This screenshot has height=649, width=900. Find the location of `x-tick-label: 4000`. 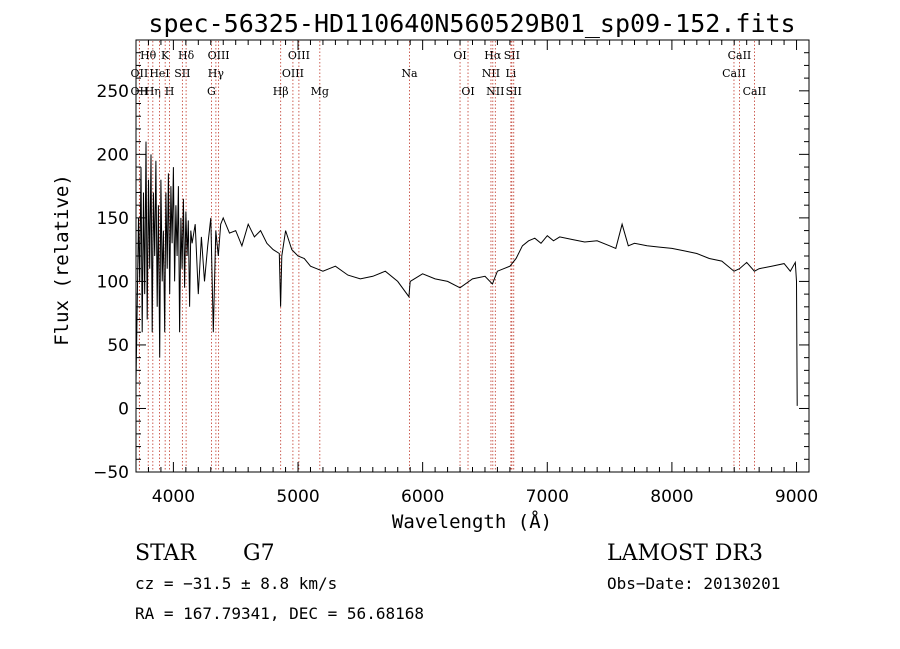

x-tick-label: 4000 is located at coordinates (173, 497).